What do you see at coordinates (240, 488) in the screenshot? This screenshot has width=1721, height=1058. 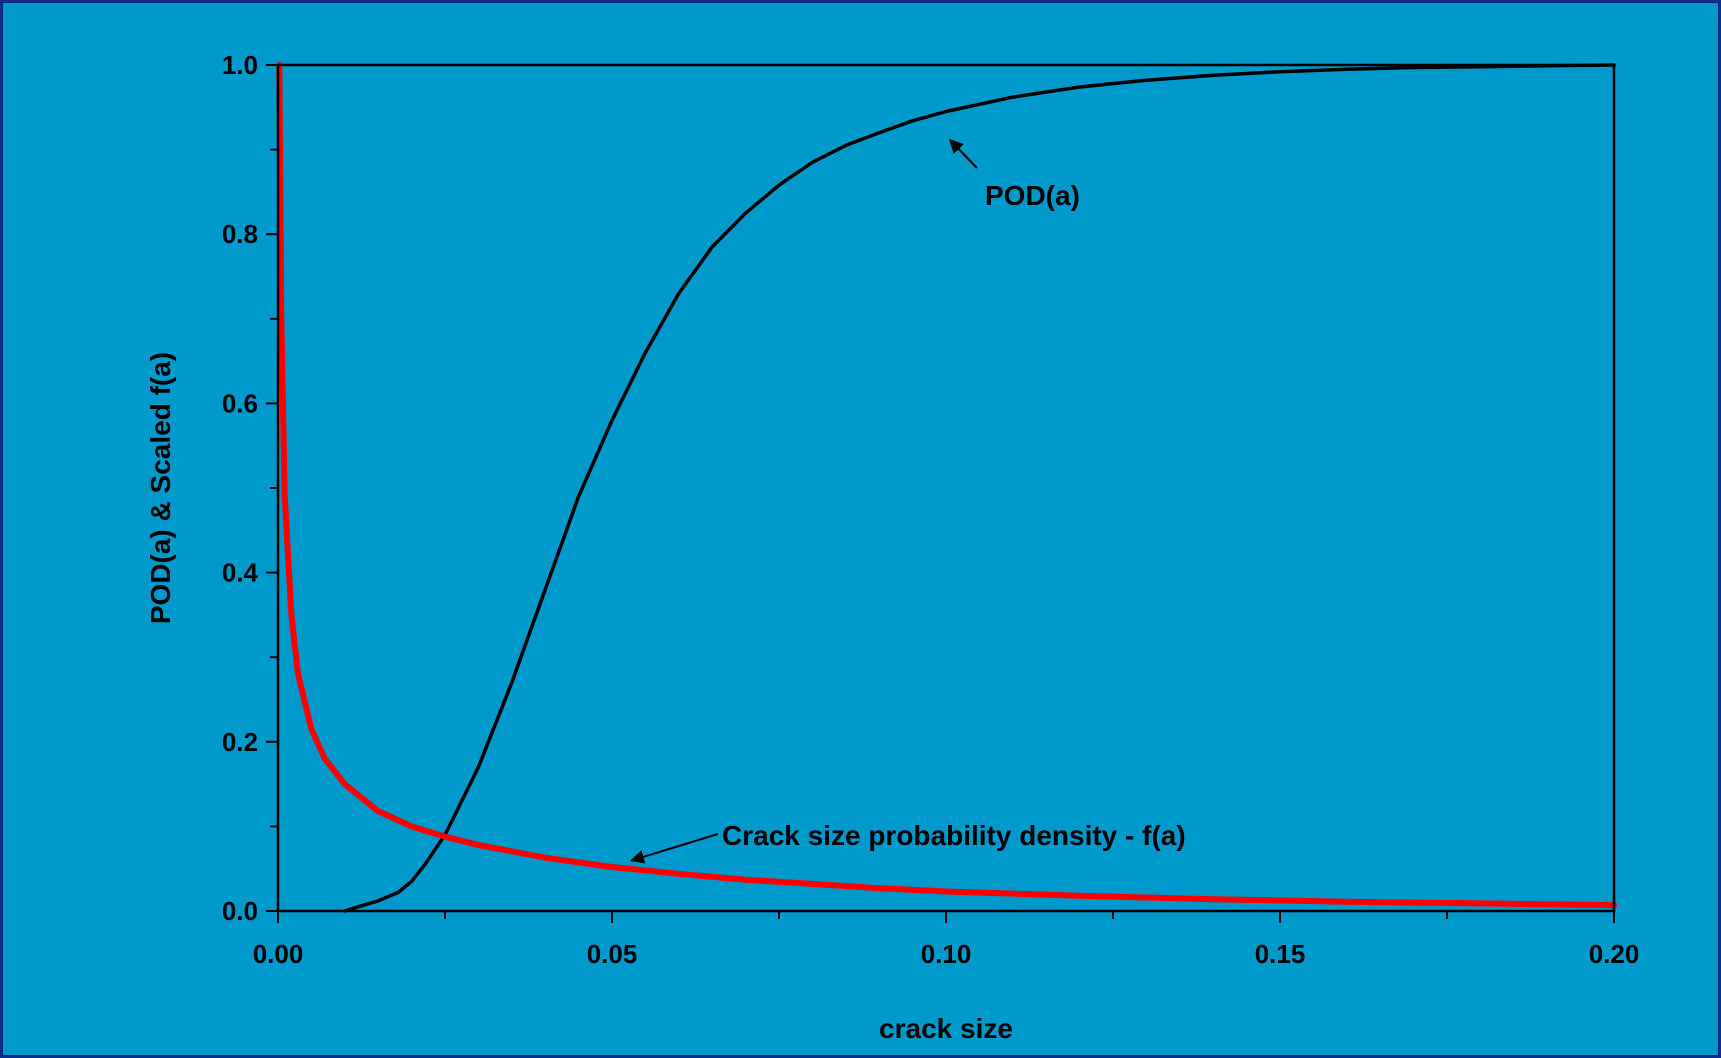 I see `y-tick-labels: 0.0 0.2 0.4 0.6 0.8 1.0` at bounding box center [240, 488].